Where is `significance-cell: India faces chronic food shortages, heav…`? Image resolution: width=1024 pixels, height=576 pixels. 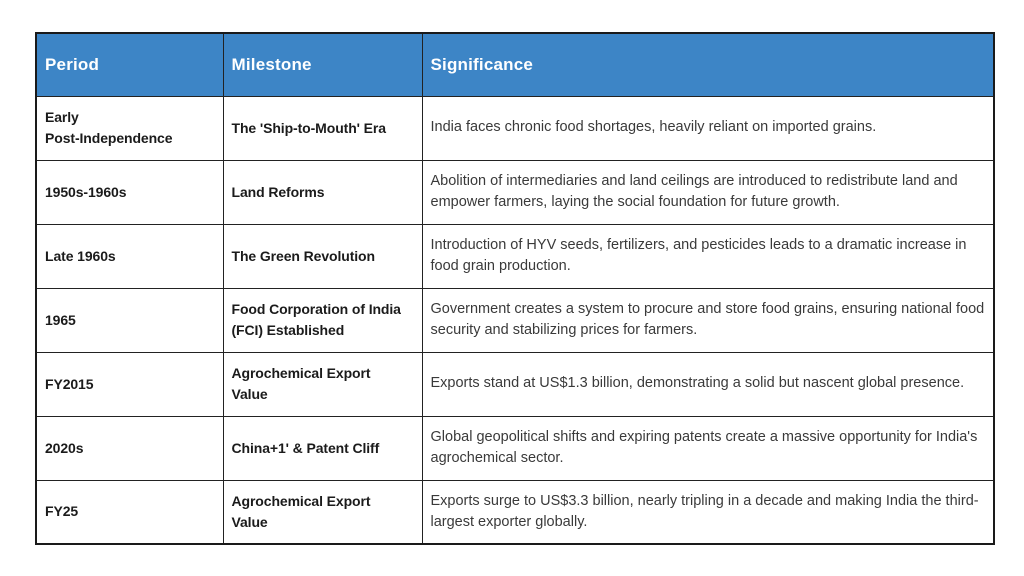 significance-cell: India faces chronic food shortages, heav… is located at coordinates (708, 128).